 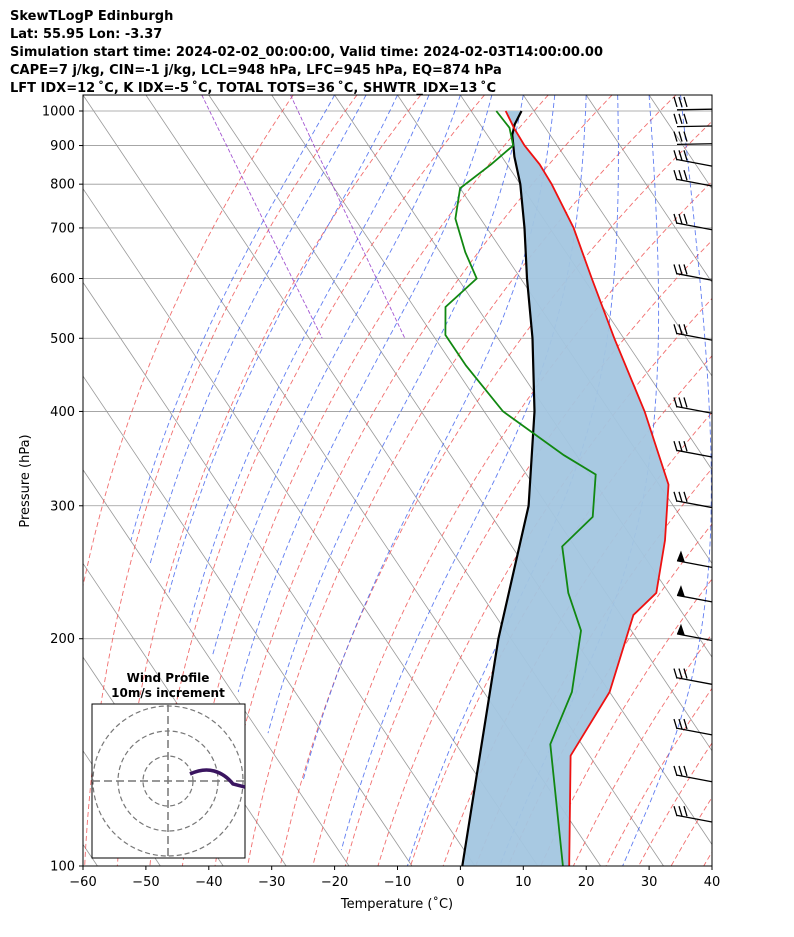 I want to click on x-tick-label: −20, so click(x=334, y=882).